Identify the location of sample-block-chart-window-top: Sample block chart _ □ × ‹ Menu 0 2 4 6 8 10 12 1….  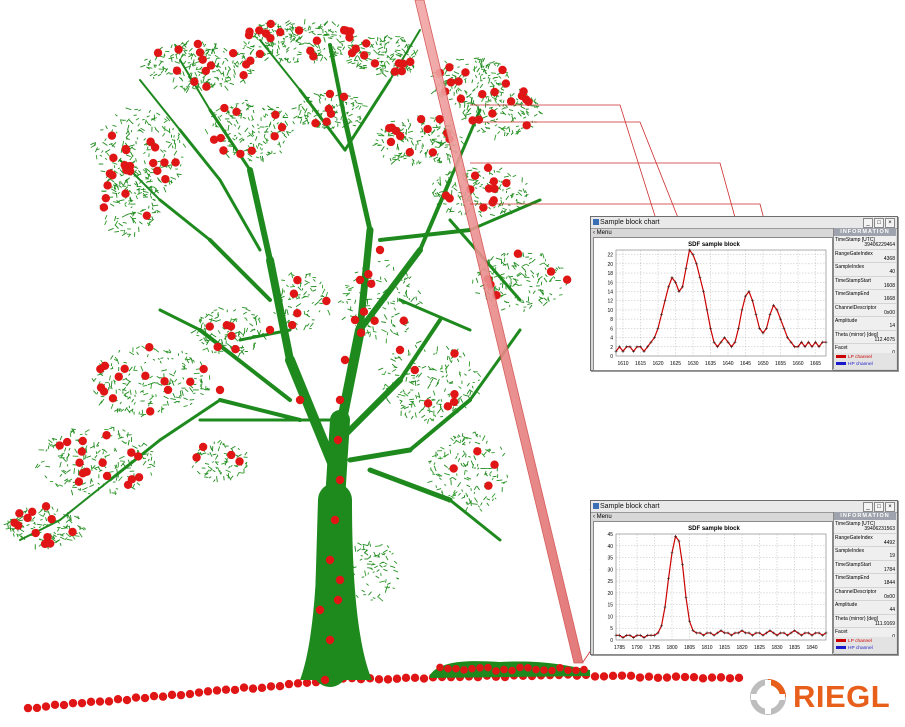
(744, 293).